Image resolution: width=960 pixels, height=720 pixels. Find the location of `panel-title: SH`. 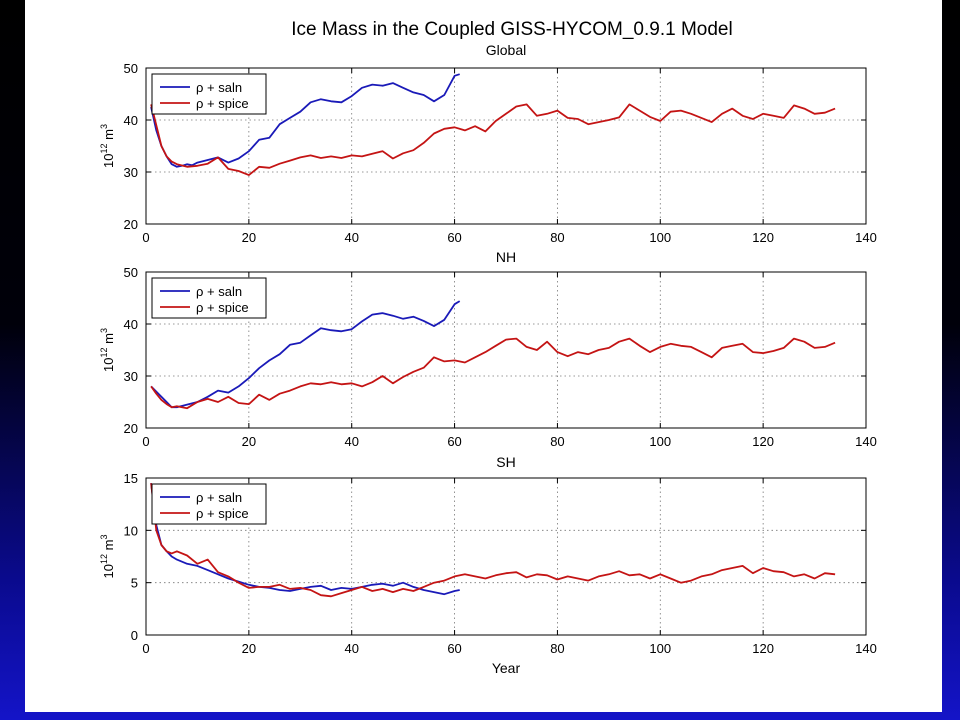

panel-title: SH is located at coordinates (505, 462).